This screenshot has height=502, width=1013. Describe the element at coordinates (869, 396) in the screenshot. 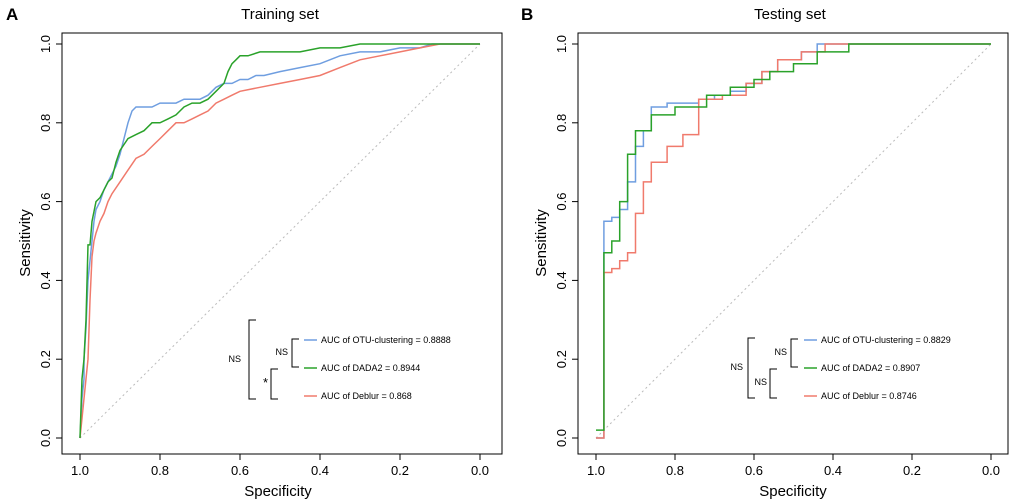

I see `legend-label-deblur: AUC of Deblur = 0.8746` at that location.